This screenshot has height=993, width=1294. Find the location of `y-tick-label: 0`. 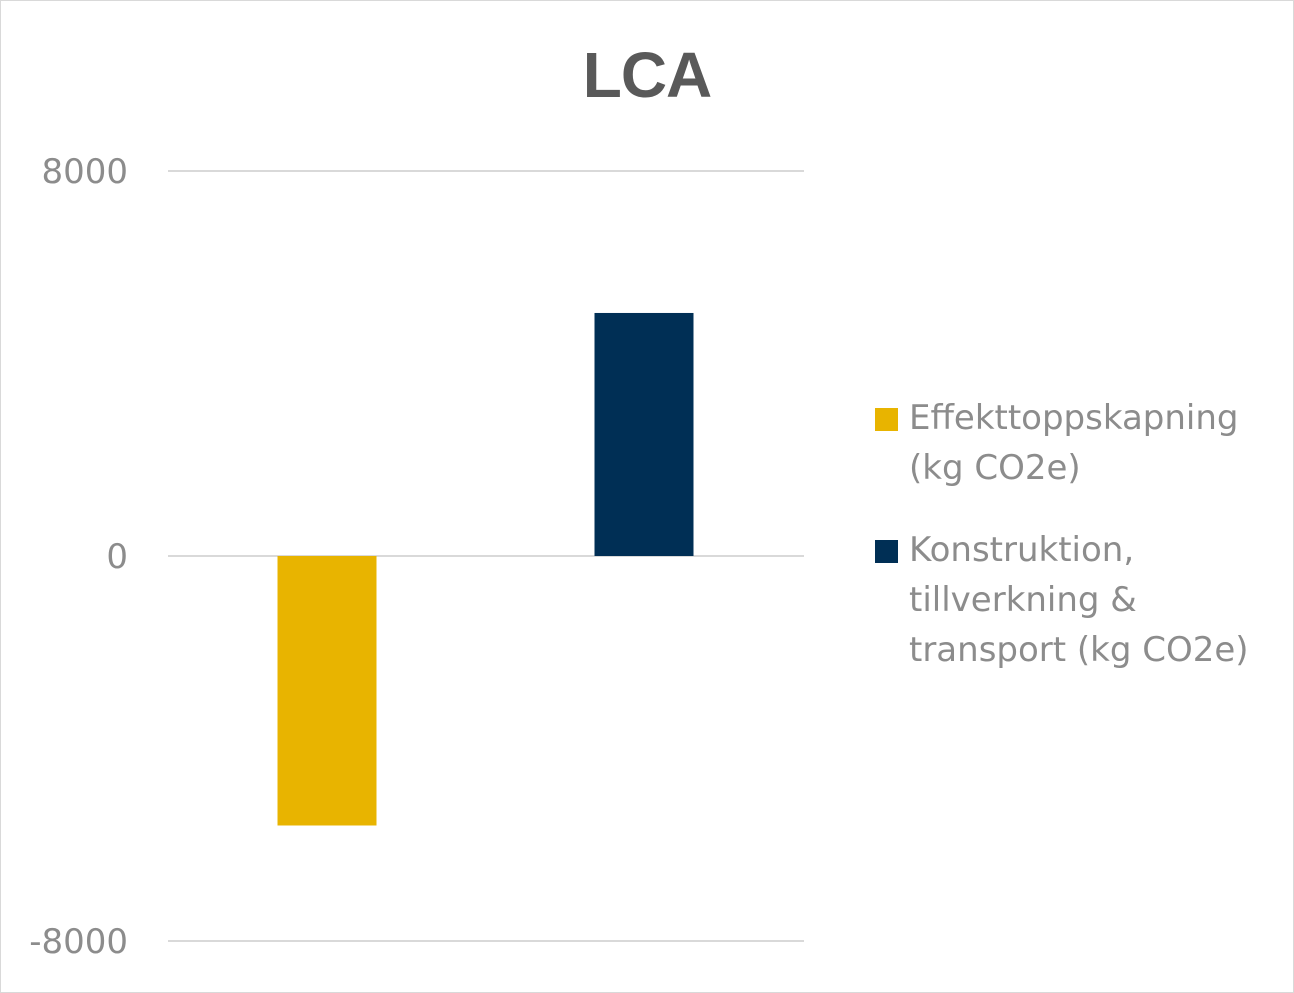

y-tick-label: 0 is located at coordinates (117, 557).